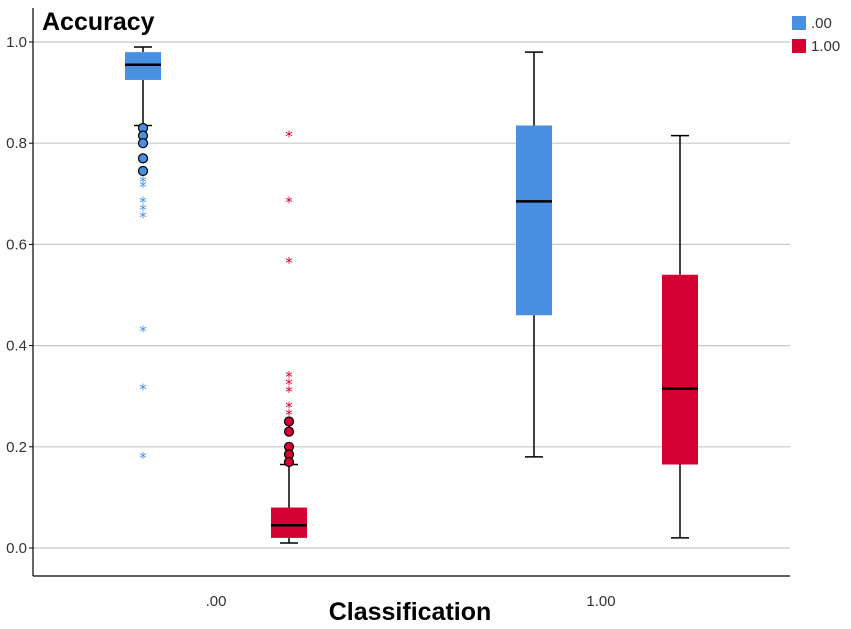 The height and width of the screenshot is (629, 851). What do you see at coordinates (16, 447) in the screenshot?
I see `y-tick-label-1: 0.2` at bounding box center [16, 447].